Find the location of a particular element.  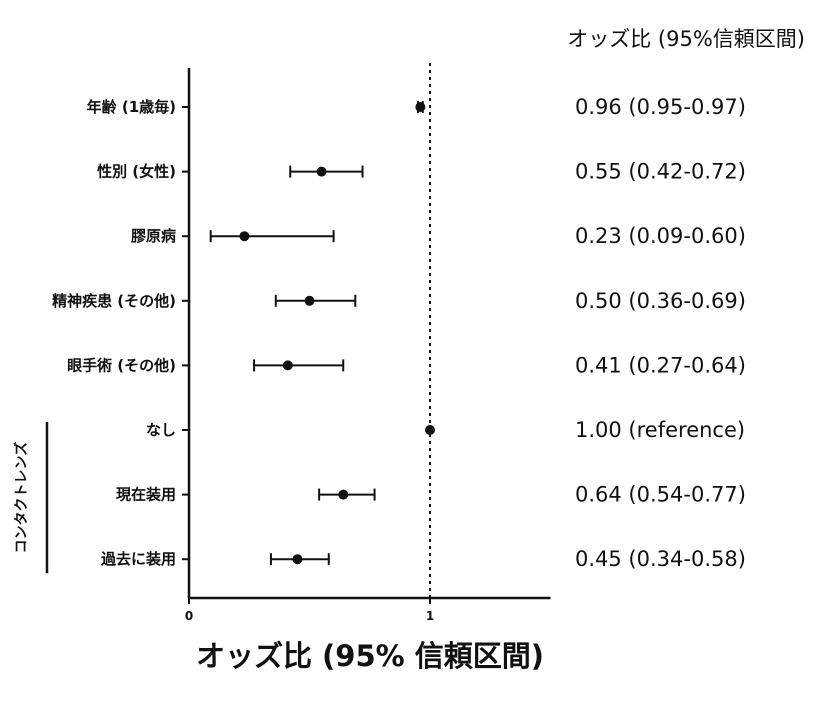

category-label: 性別 (女性) is located at coordinates (136, 172).